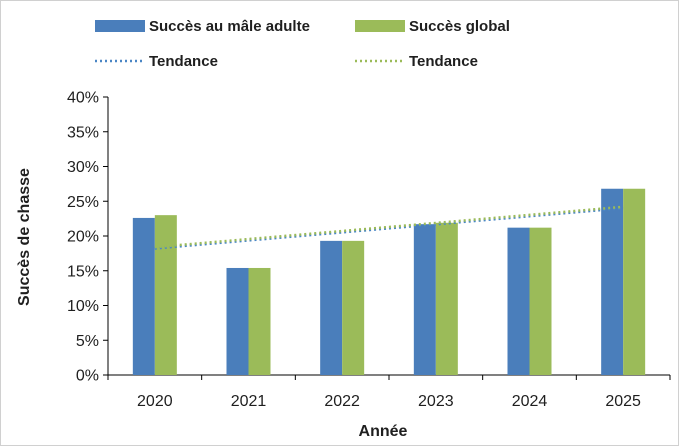  Describe the element at coordinates (229, 26) in the screenshot. I see `legend-label-male-adult: Succès au mâle adulte` at that location.